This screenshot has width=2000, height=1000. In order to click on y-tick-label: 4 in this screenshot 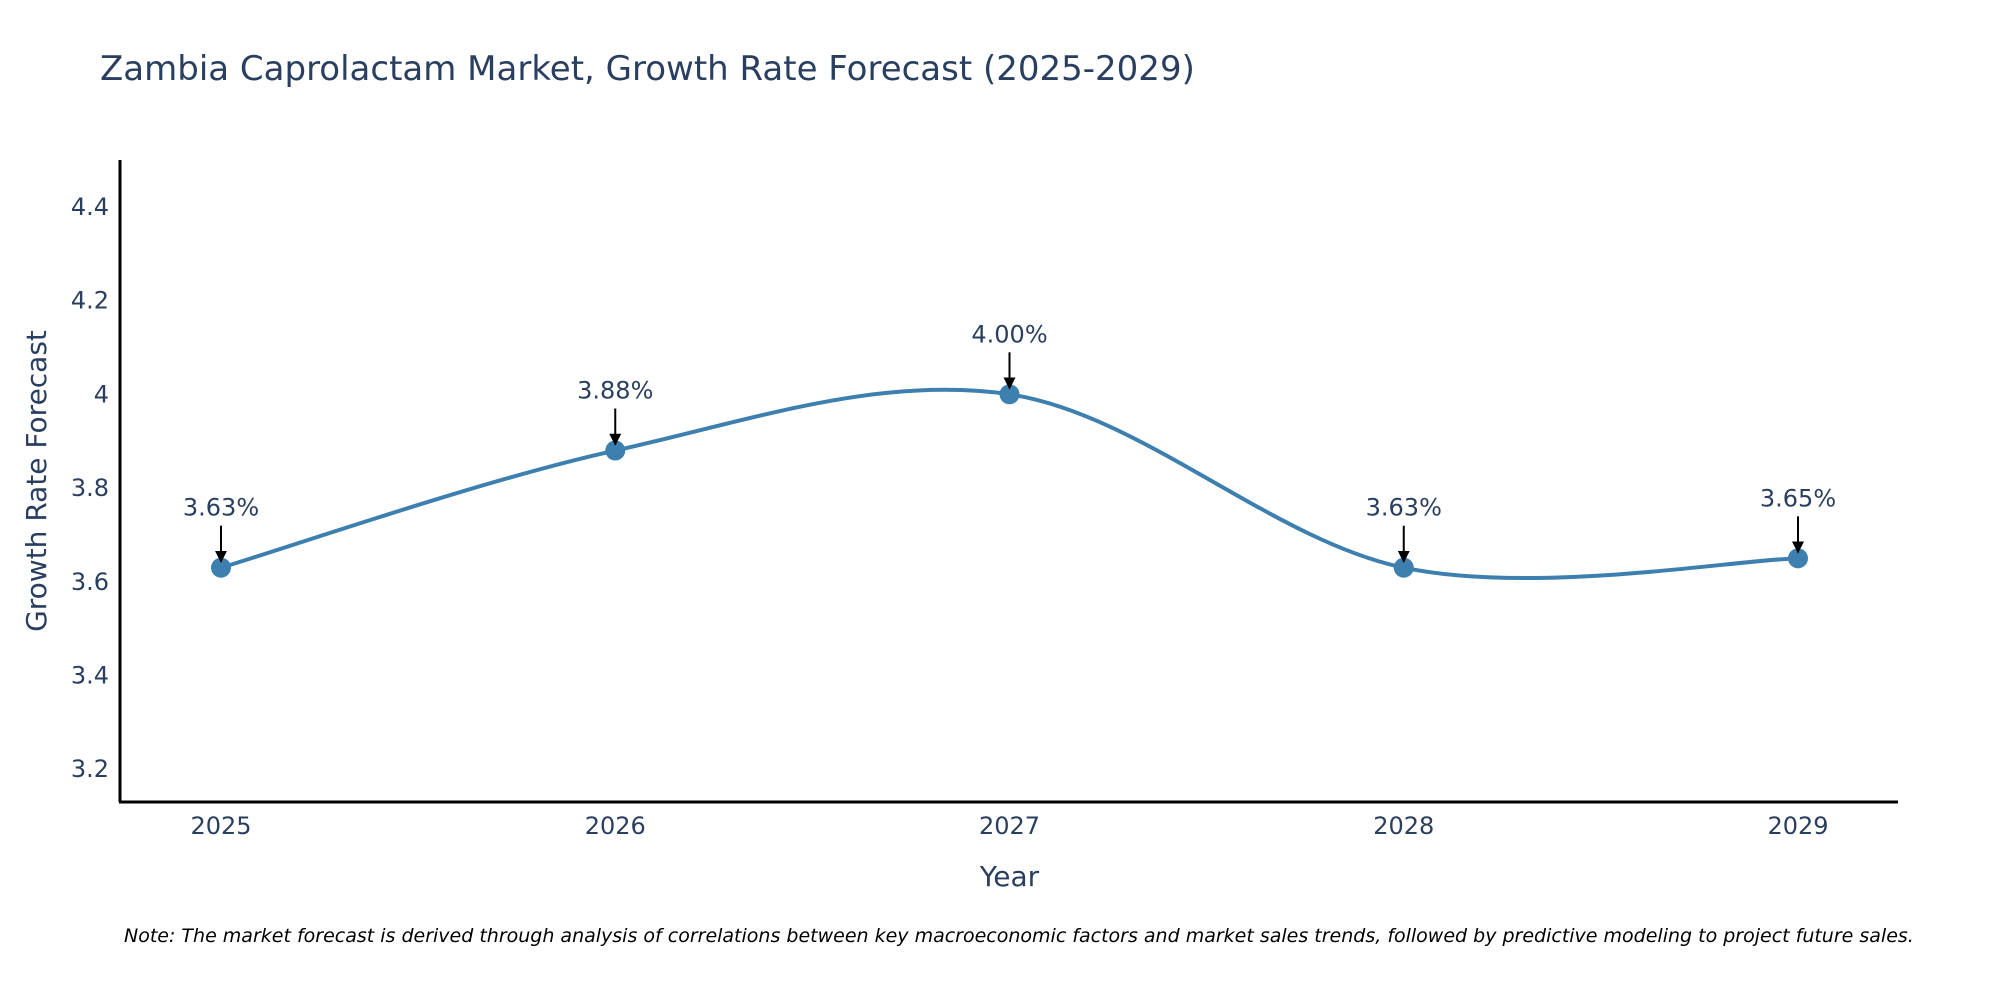, I will do `click(101, 394)`.